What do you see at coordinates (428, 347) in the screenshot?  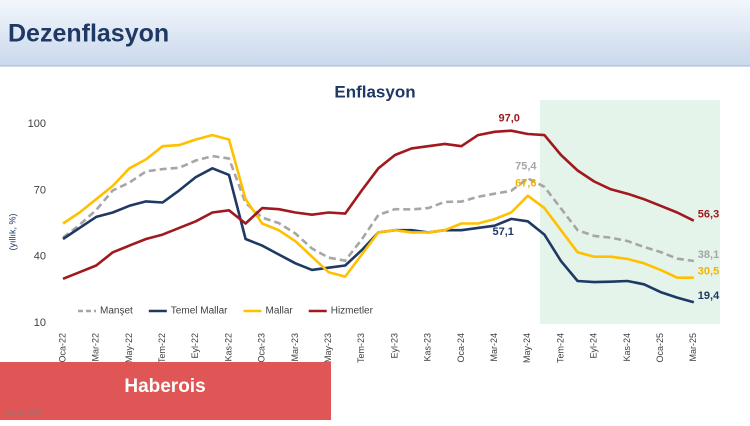 I see `x-tick-label: Kas-23` at bounding box center [428, 347].